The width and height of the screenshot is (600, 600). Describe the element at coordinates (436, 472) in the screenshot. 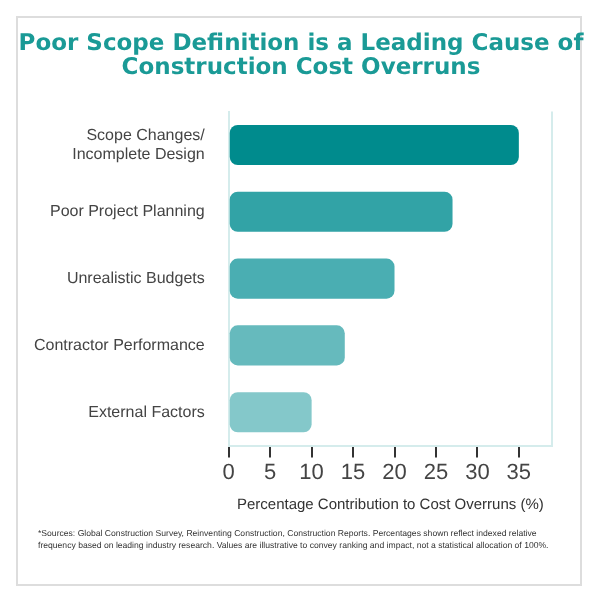

I see `x-tick-label: 25` at that location.